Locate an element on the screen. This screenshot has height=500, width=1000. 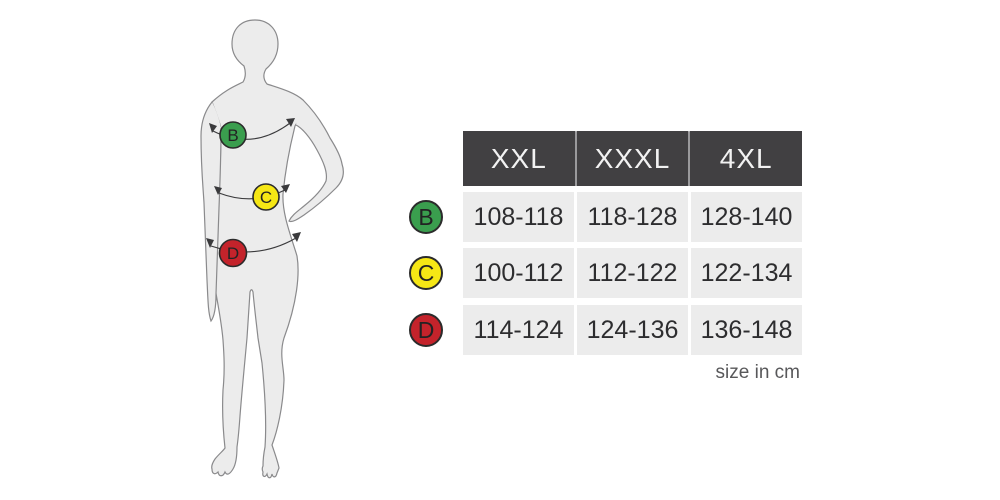
header-cell-xxxl: XXXL is located at coordinates (632, 158).